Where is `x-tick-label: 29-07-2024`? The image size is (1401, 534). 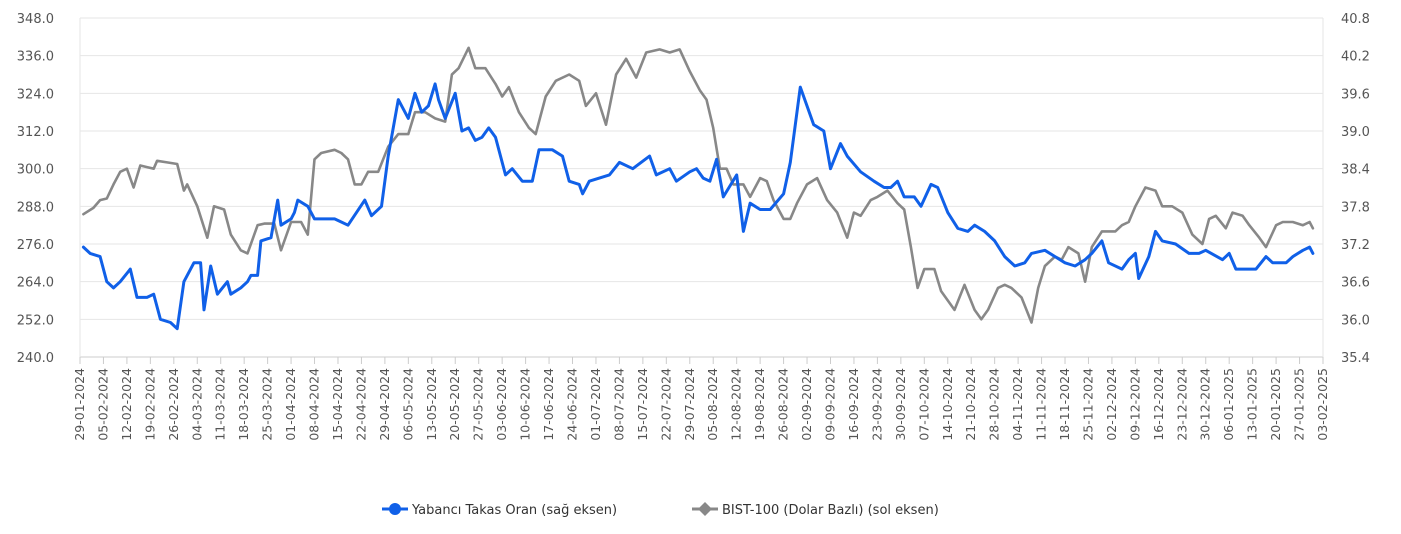
x-tick-label: 29-07-2024 is located at coordinates (689, 404).